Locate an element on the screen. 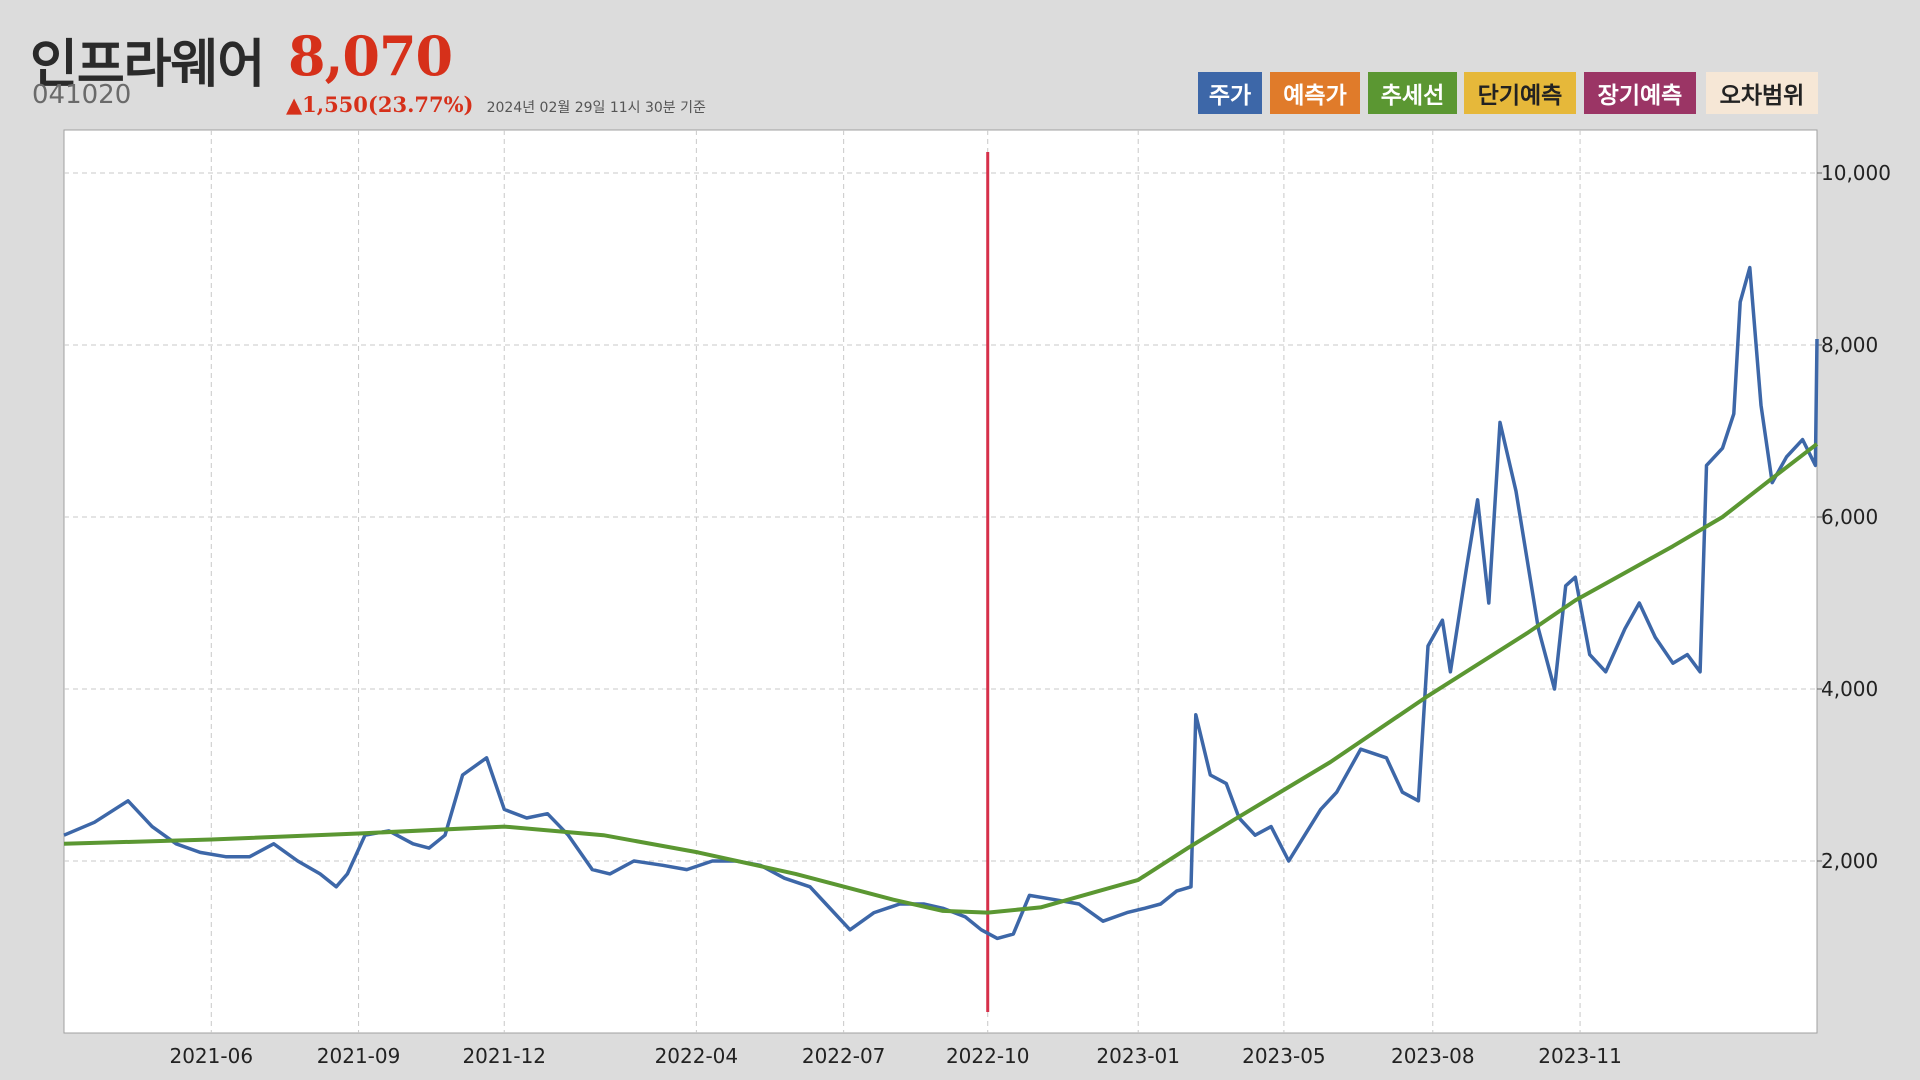 The image size is (1920, 1080). legend-prediction: 예측가 is located at coordinates (1315, 93).